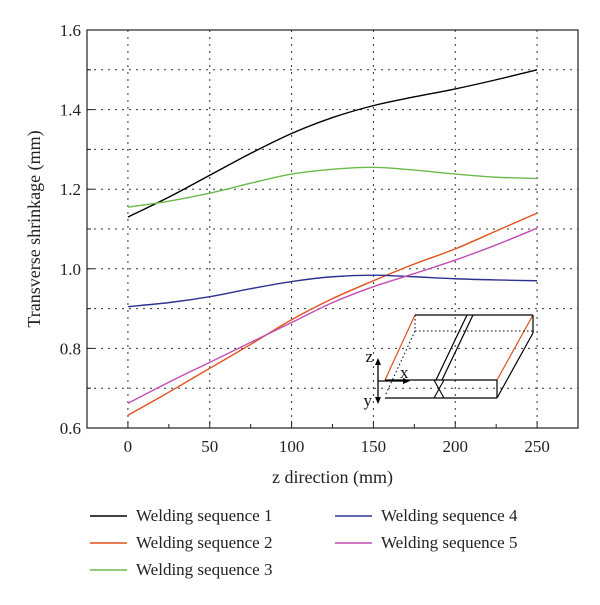 This screenshot has height=605, width=600. I want to click on y-axis-title: Transverse shrinkage (mm), so click(34, 228).